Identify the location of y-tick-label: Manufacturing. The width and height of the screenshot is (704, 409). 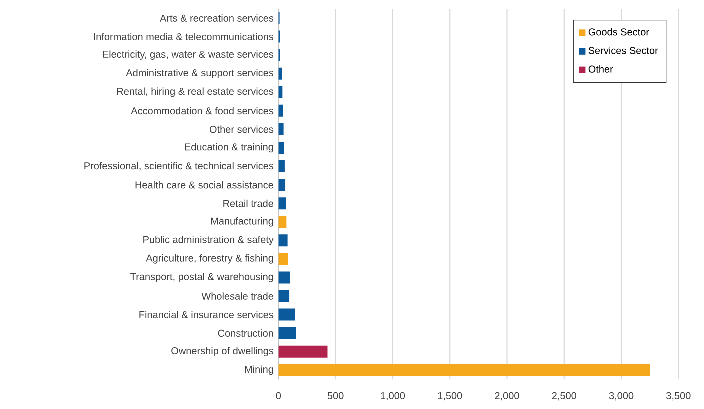
(242, 222).